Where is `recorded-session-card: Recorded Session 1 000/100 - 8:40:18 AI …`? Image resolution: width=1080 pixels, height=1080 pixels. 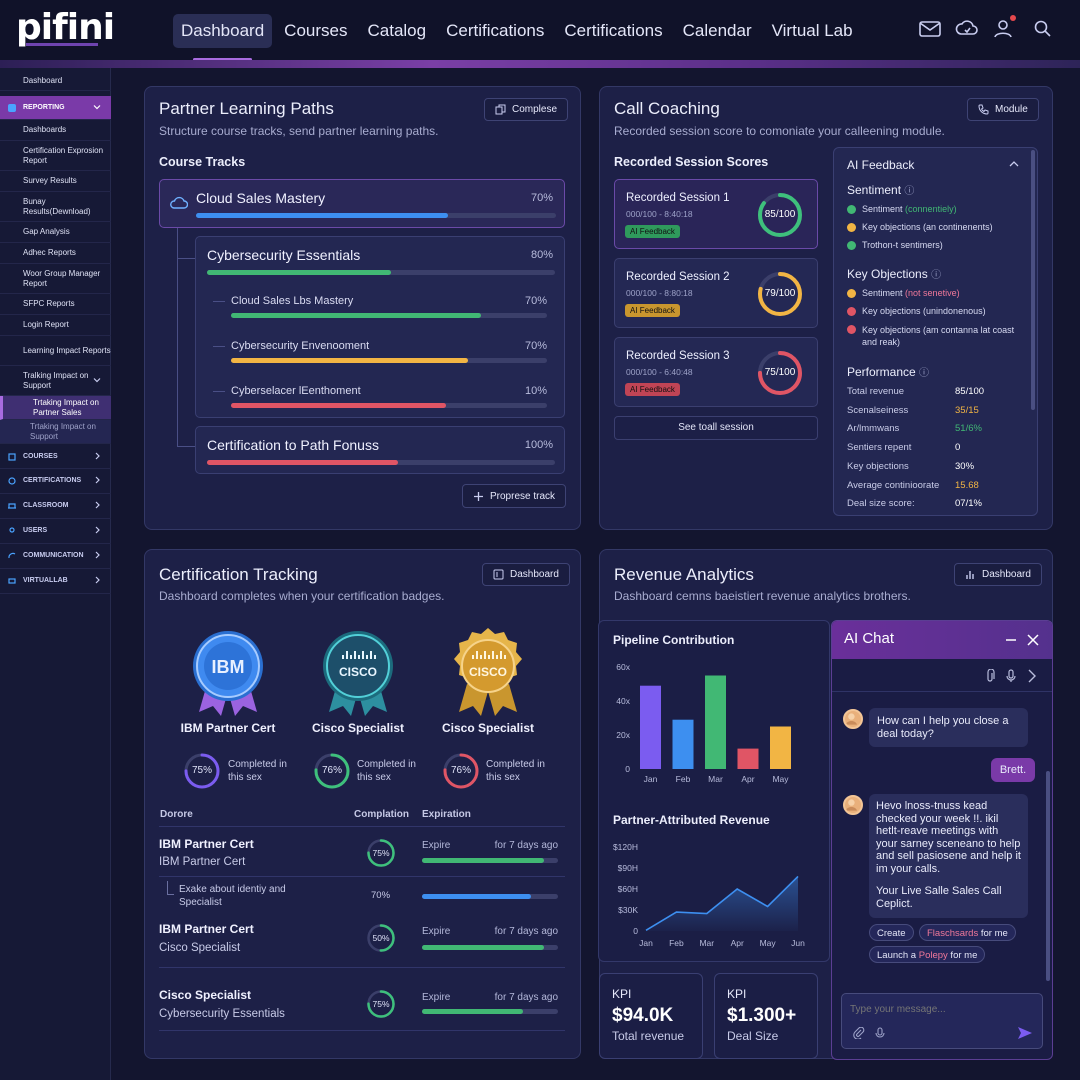 recorded-session-card: Recorded Session 1 000/100 - 8:40:18 AI … is located at coordinates (716, 214).